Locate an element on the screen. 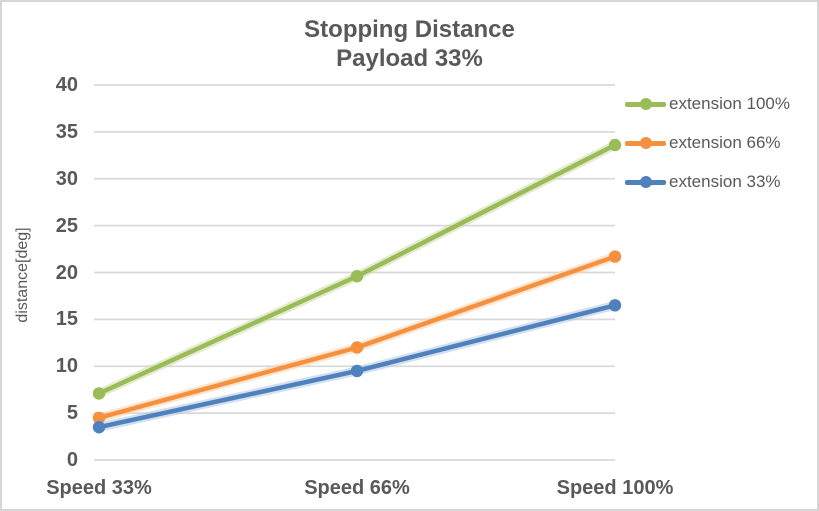 Image resolution: width=819 pixels, height=511 pixels. y-tick-label: 10 is located at coordinates (66, 366).